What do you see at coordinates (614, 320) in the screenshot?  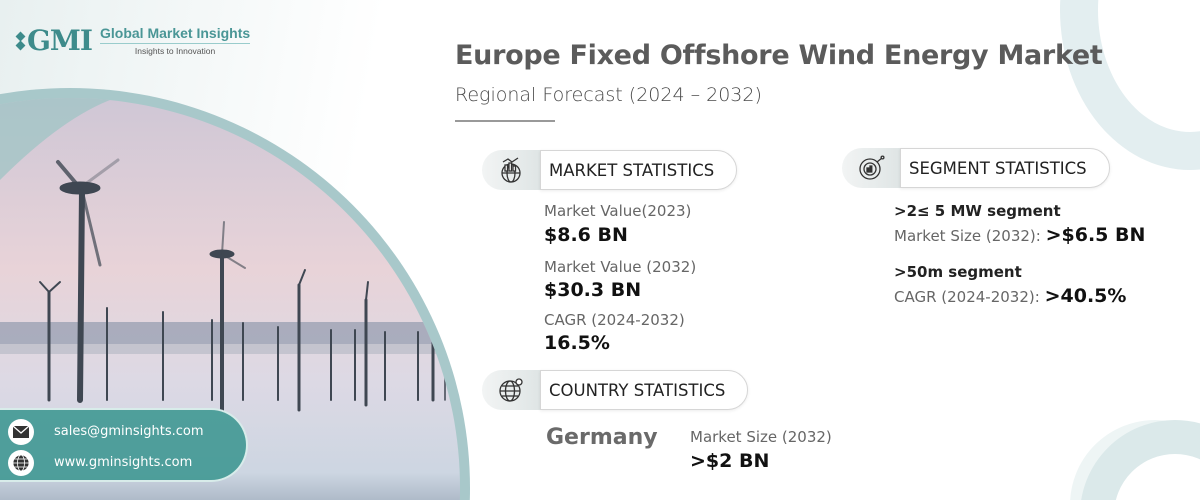 I see `cagr-label: CAGR (2024-2032)` at bounding box center [614, 320].